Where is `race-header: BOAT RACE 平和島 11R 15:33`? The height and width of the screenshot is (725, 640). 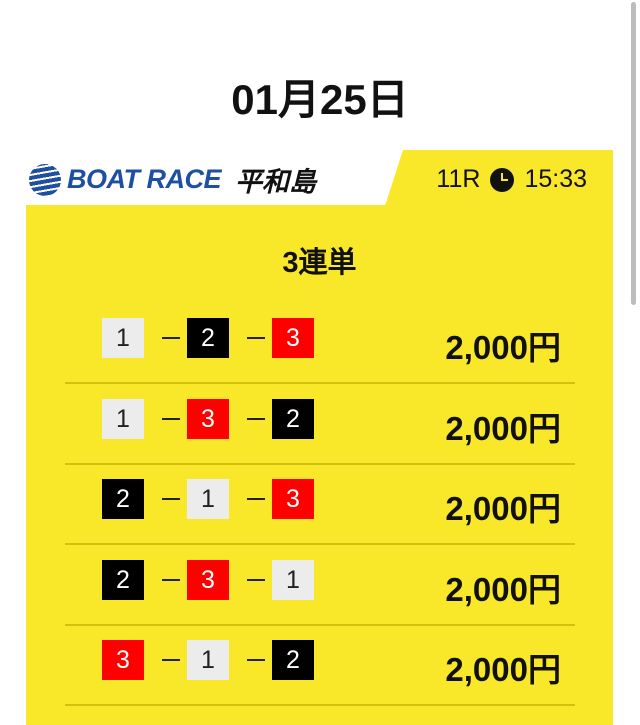
race-header: BOAT RACE 平和島 11R 15:33 is located at coordinates (319, 178).